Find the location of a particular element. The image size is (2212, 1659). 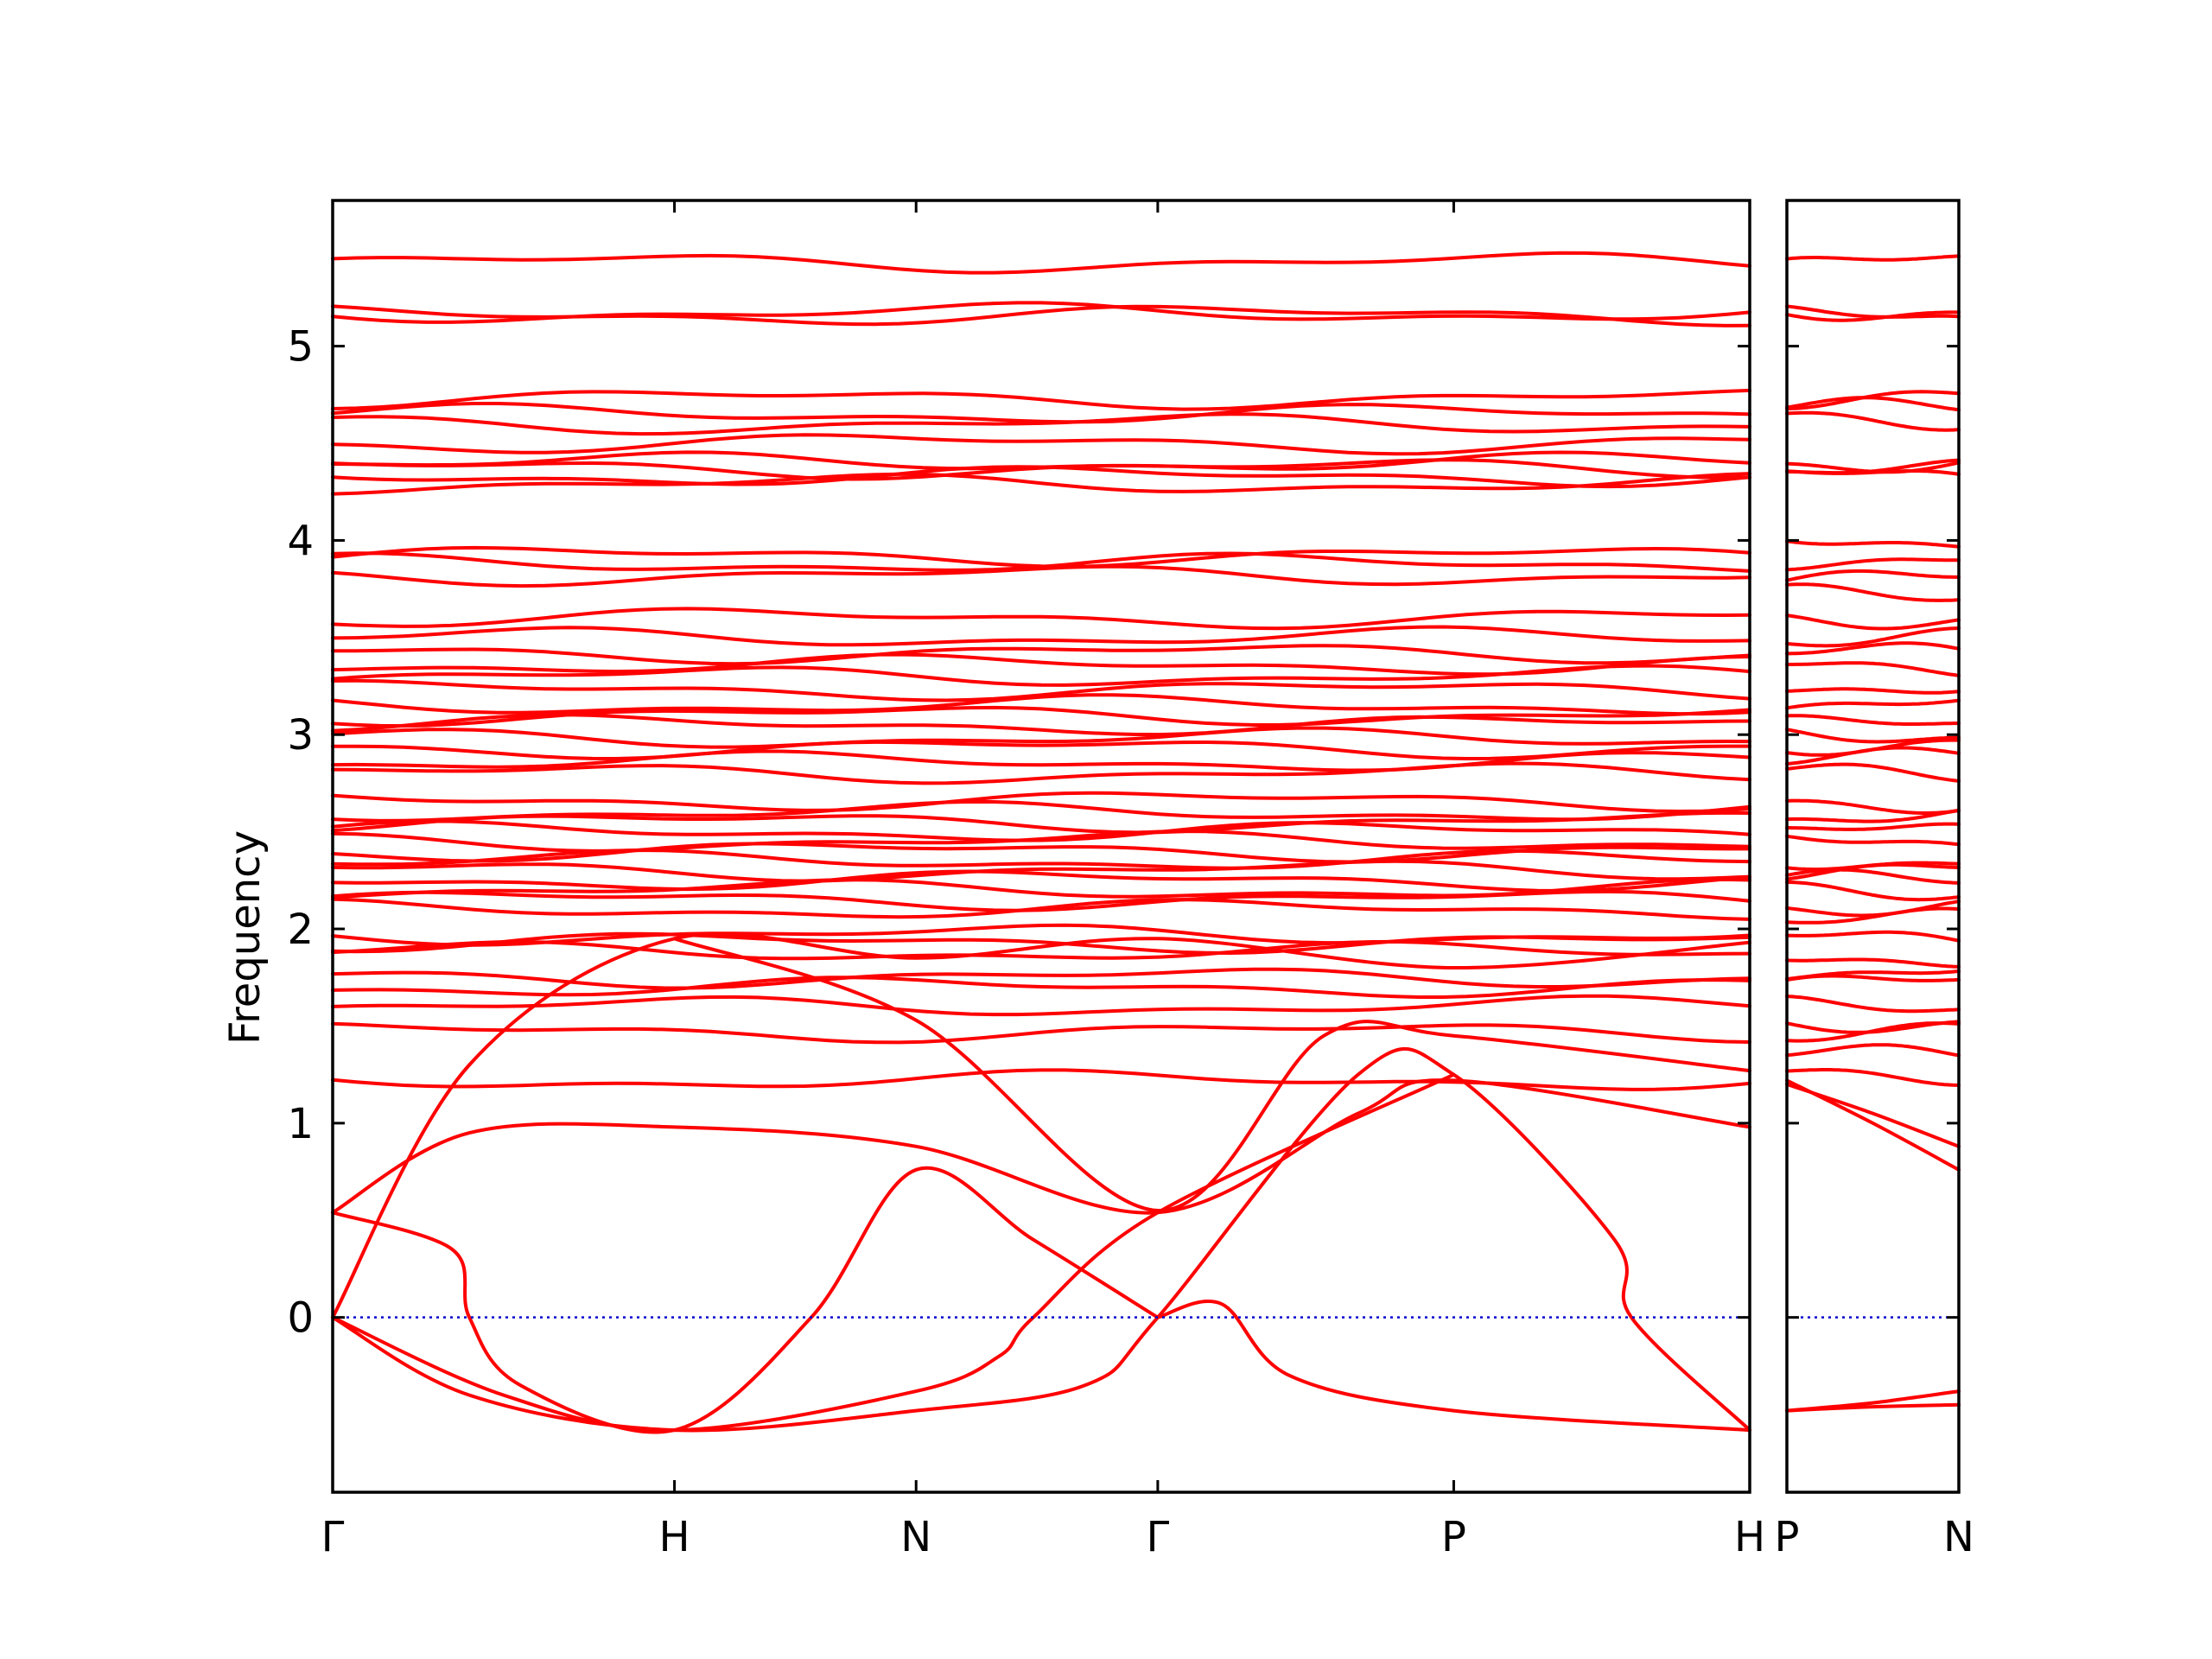

y-tick-label: 0 is located at coordinates (300, 1318).